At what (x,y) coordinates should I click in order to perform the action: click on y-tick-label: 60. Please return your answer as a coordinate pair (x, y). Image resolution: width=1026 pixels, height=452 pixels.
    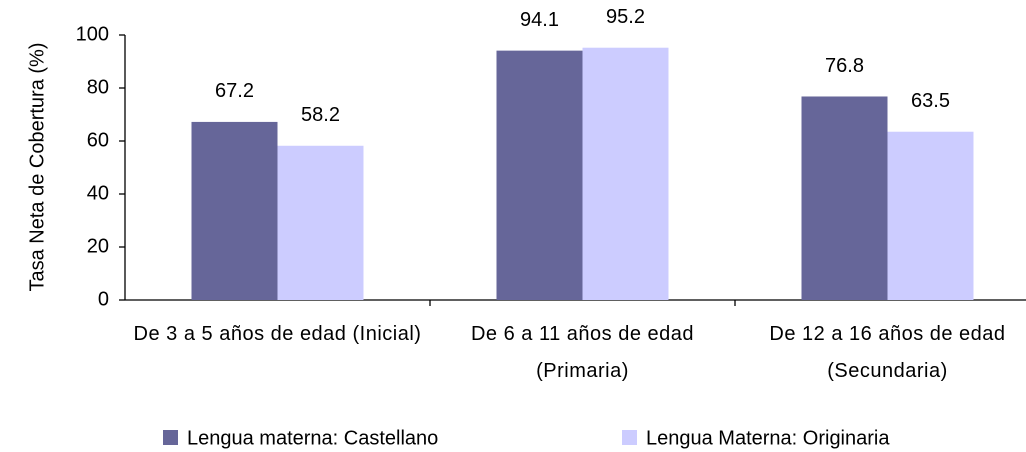
    Looking at the image, I should click on (98, 140).